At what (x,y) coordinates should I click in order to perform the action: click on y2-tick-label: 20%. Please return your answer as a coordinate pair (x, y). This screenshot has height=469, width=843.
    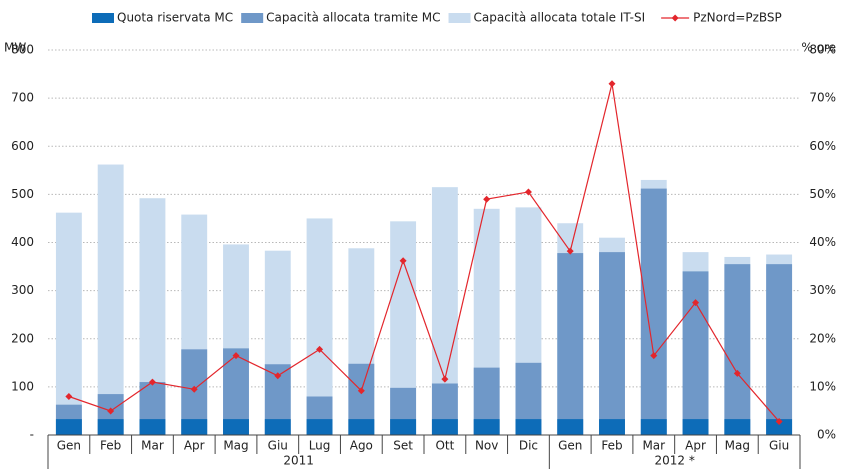
    Looking at the image, I should click on (822, 338).